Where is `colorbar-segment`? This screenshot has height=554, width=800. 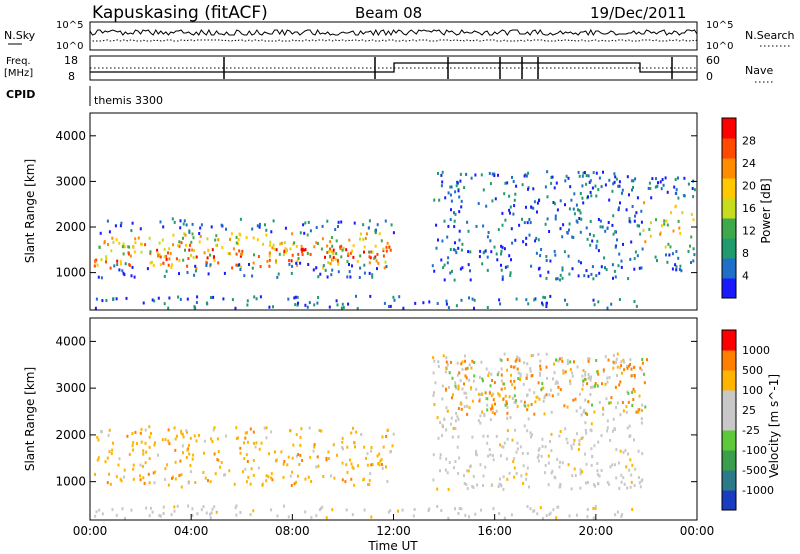 colorbar-segment is located at coordinates (729, 440).